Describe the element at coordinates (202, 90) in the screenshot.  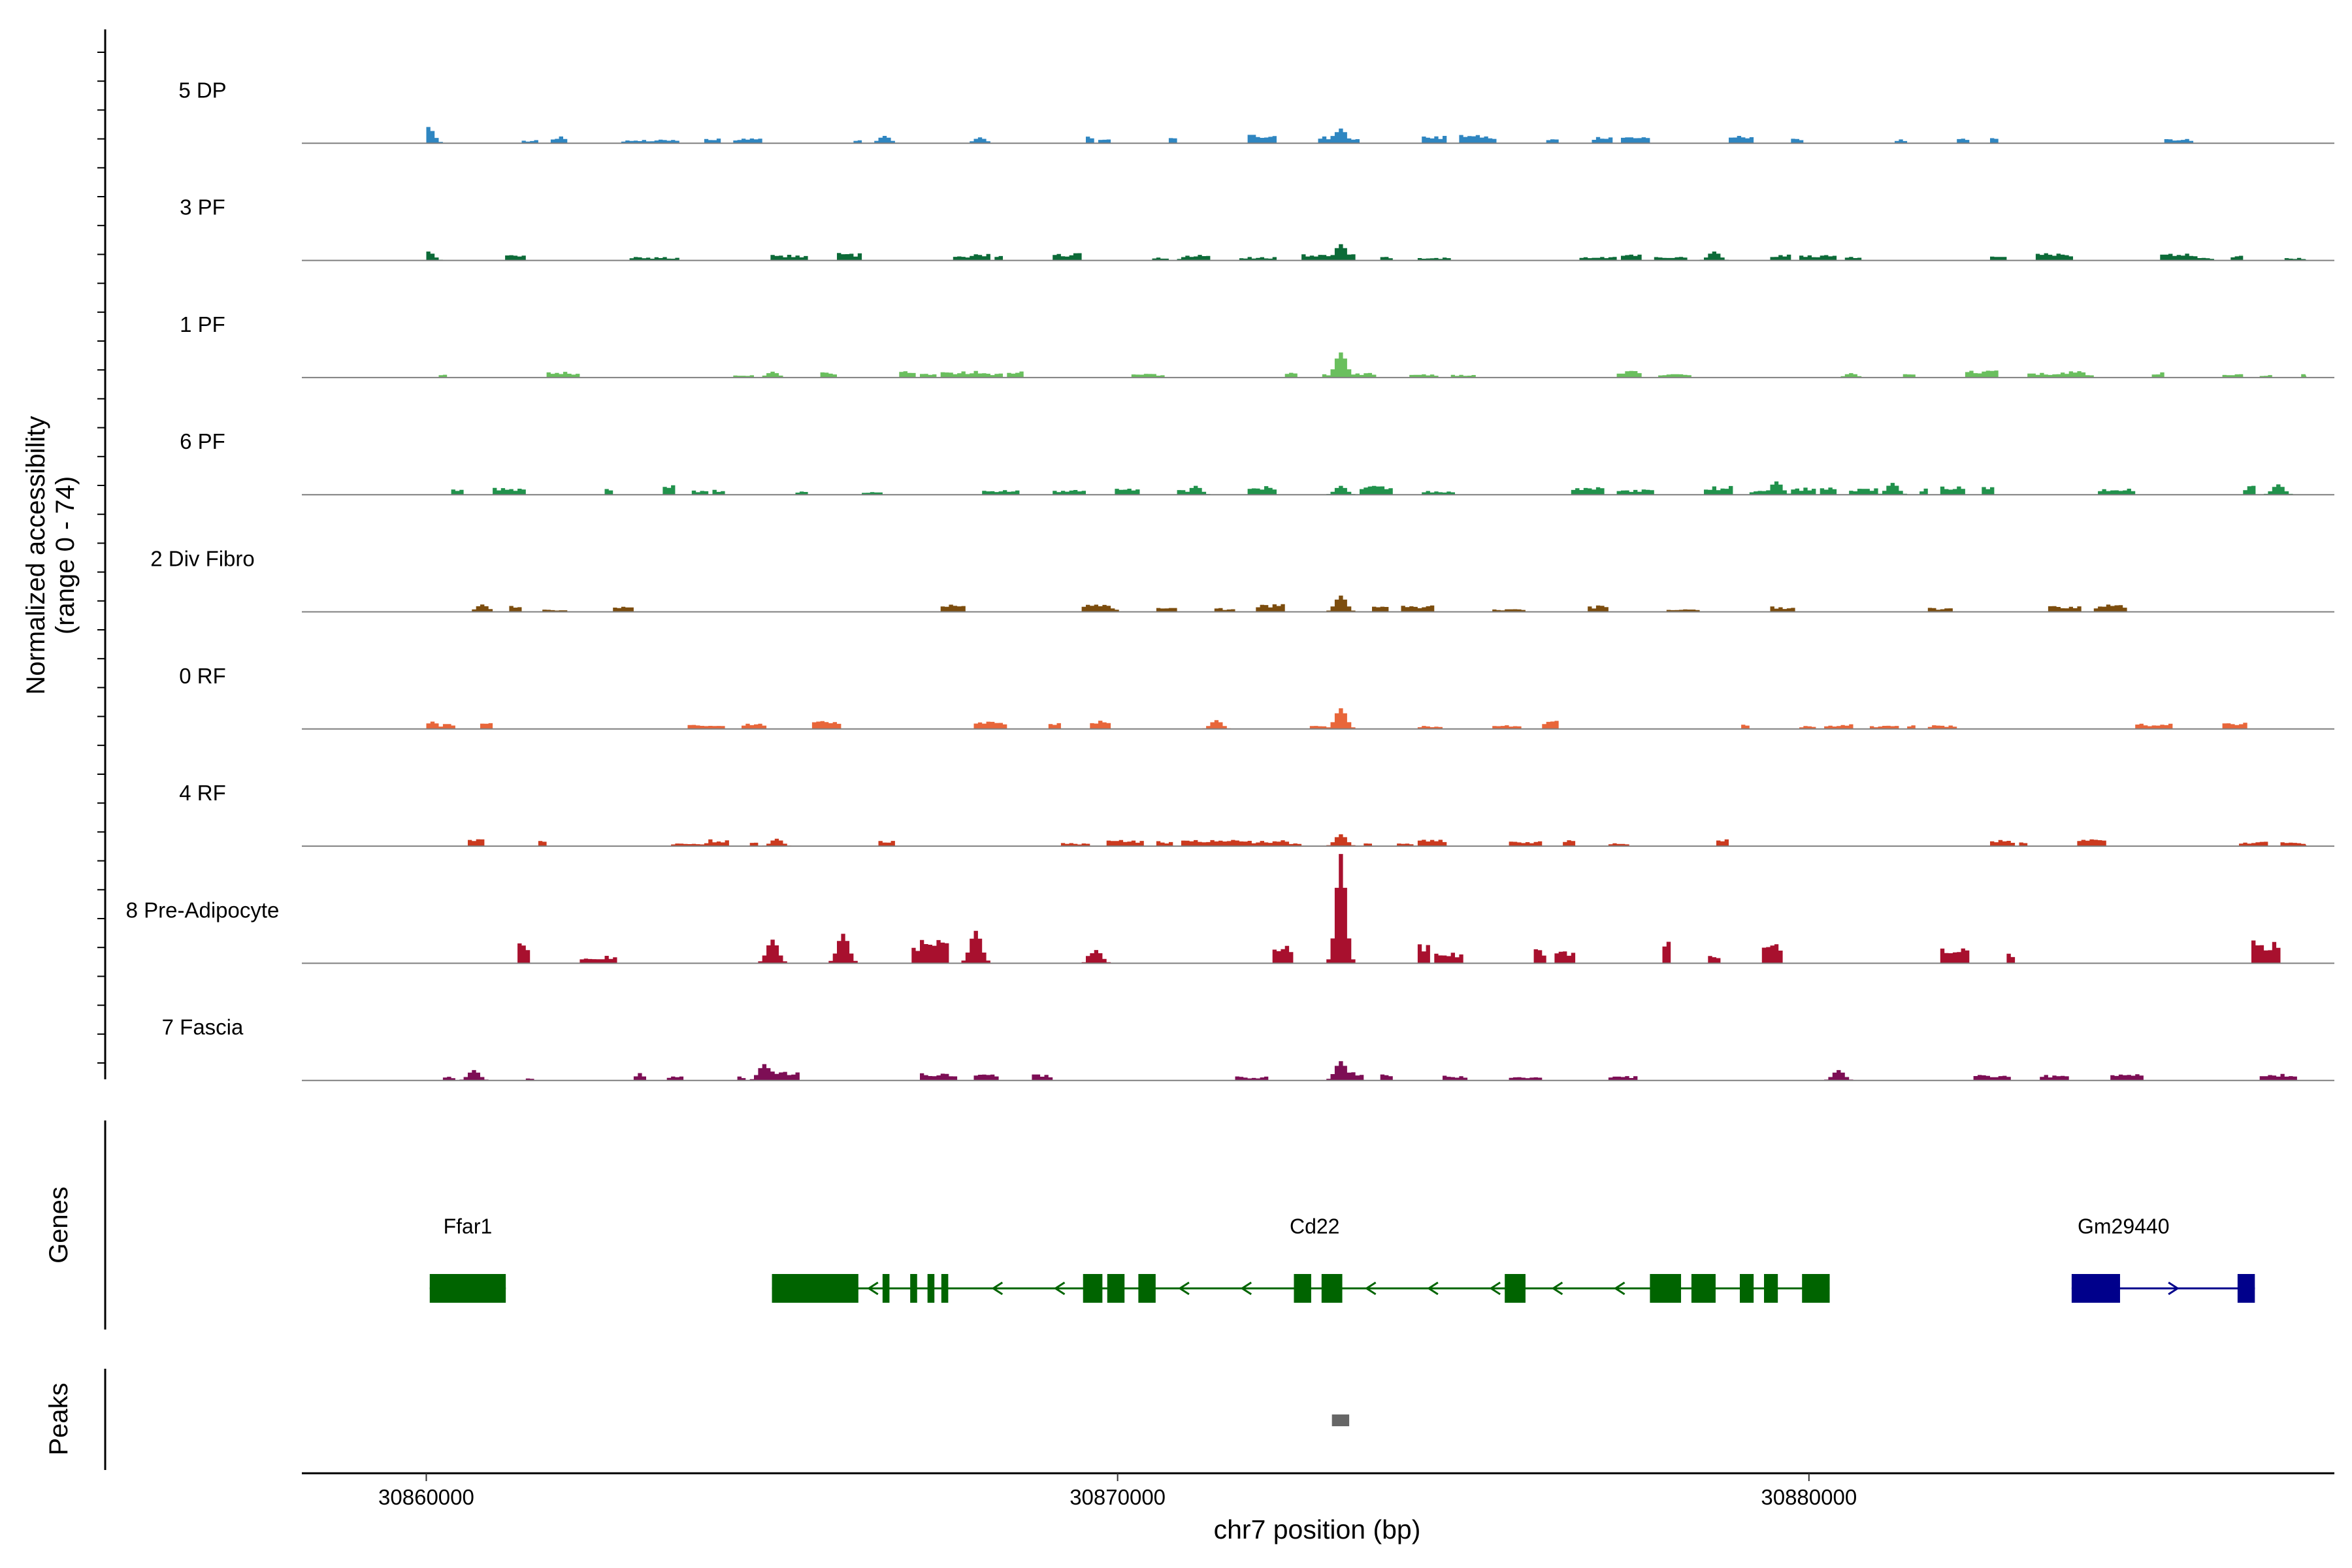
I see `track-label: 5 DP` at that location.